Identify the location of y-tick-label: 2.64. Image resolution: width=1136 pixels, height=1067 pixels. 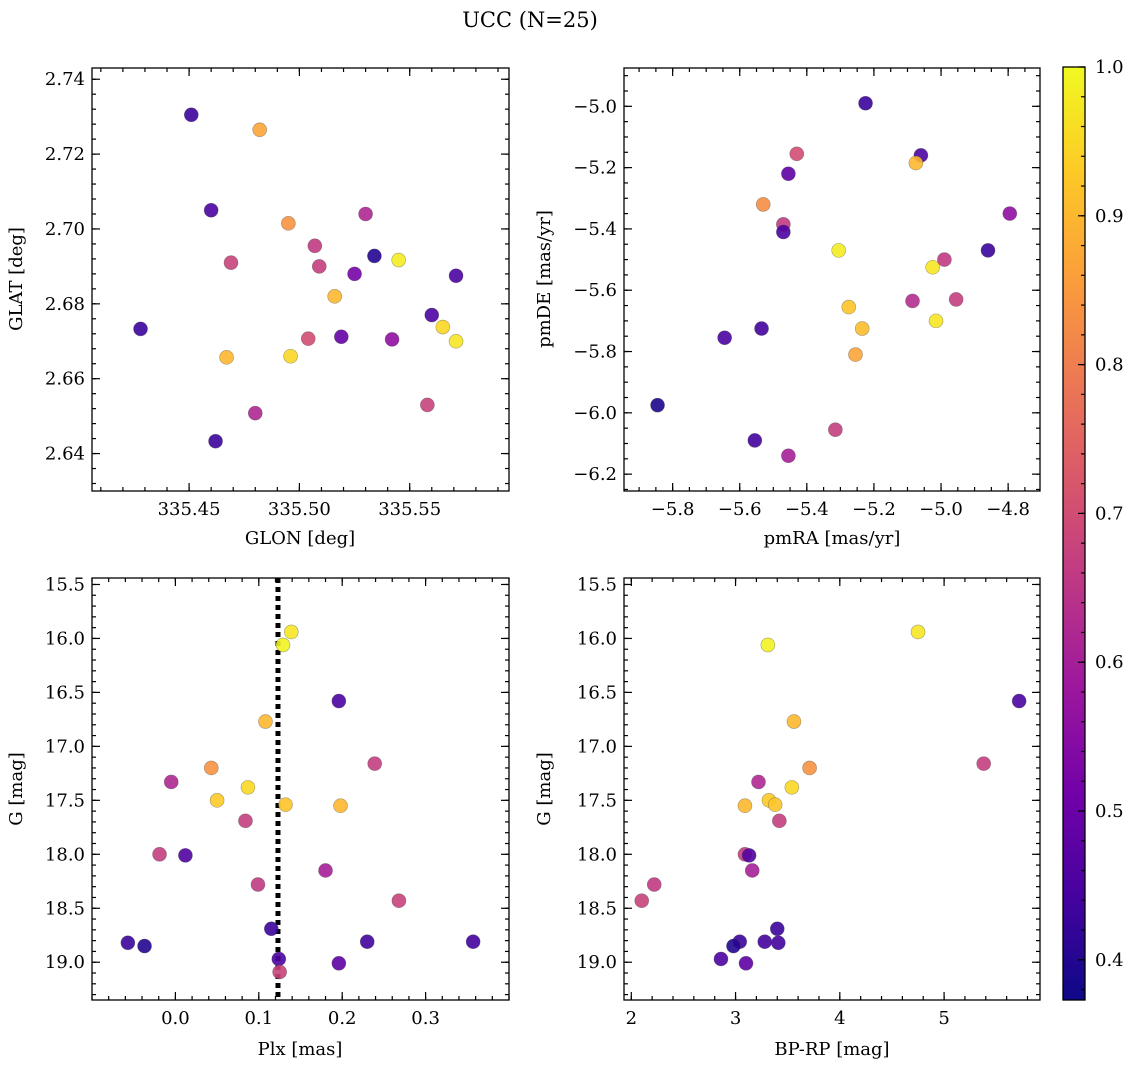
(65, 454).